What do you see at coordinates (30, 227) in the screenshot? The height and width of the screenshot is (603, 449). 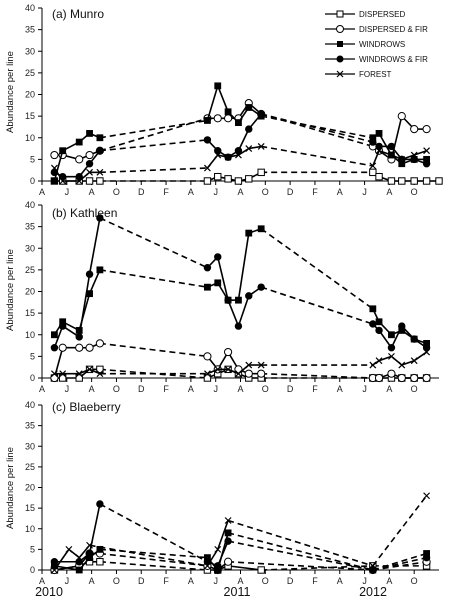 I see `y-tick-label: 35` at bounding box center [30, 227].